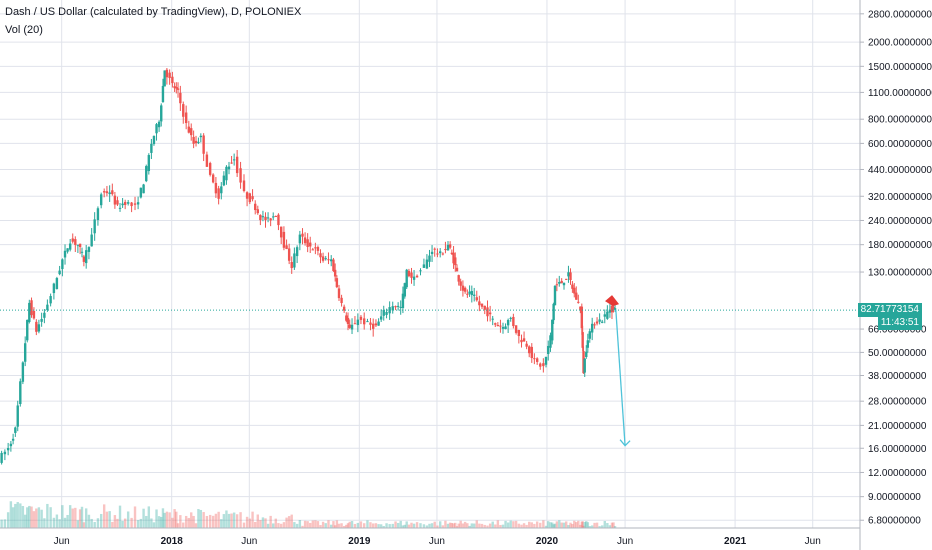  Describe the element at coordinates (612, 301) in the screenshot. I see `flag-marker-icon` at that location.